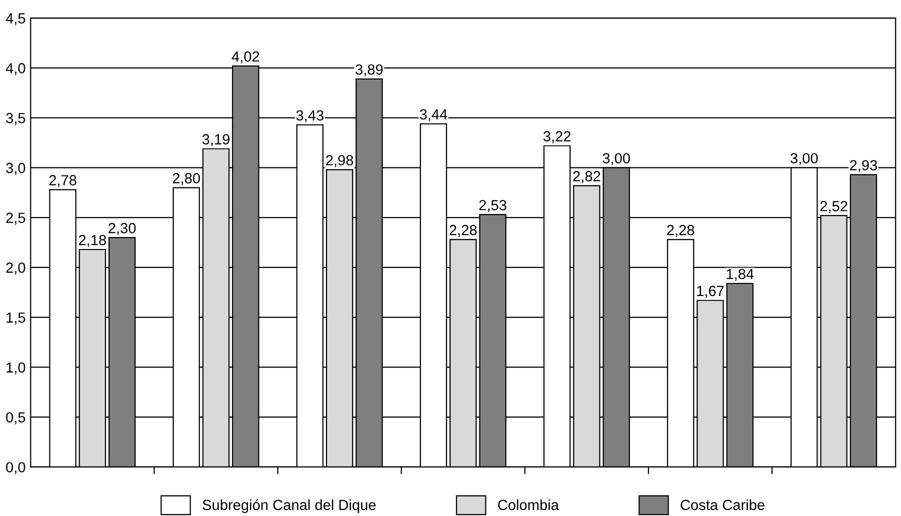  What do you see at coordinates (246, 57) in the screenshot?
I see `data-label: 4,02` at bounding box center [246, 57].